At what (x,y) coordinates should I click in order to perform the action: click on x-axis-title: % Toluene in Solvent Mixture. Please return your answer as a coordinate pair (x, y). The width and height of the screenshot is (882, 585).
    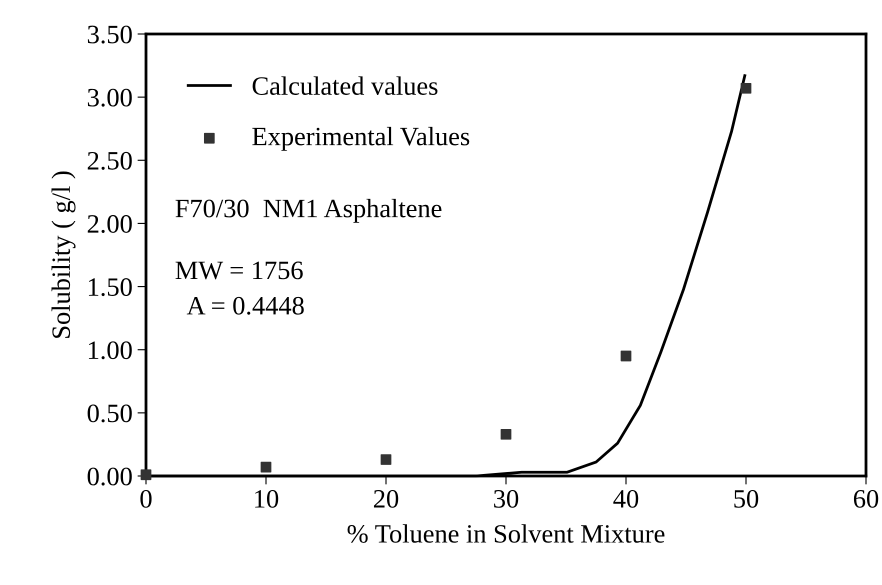
    Looking at the image, I should click on (506, 533).